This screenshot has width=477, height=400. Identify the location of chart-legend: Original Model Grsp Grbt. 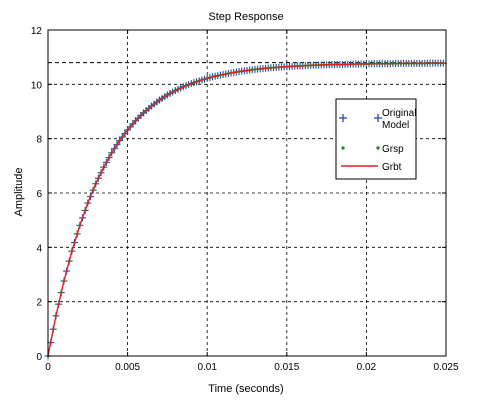
(376, 139).